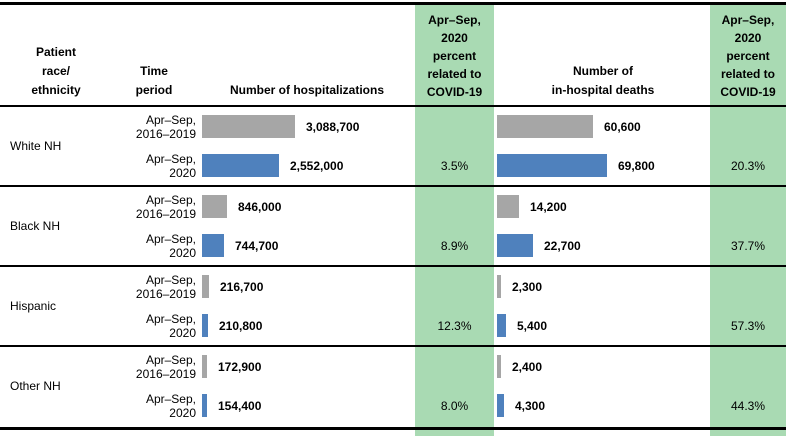 The image size is (786, 436). What do you see at coordinates (35, 386) in the screenshot?
I see `race-label: Other NH` at bounding box center [35, 386].